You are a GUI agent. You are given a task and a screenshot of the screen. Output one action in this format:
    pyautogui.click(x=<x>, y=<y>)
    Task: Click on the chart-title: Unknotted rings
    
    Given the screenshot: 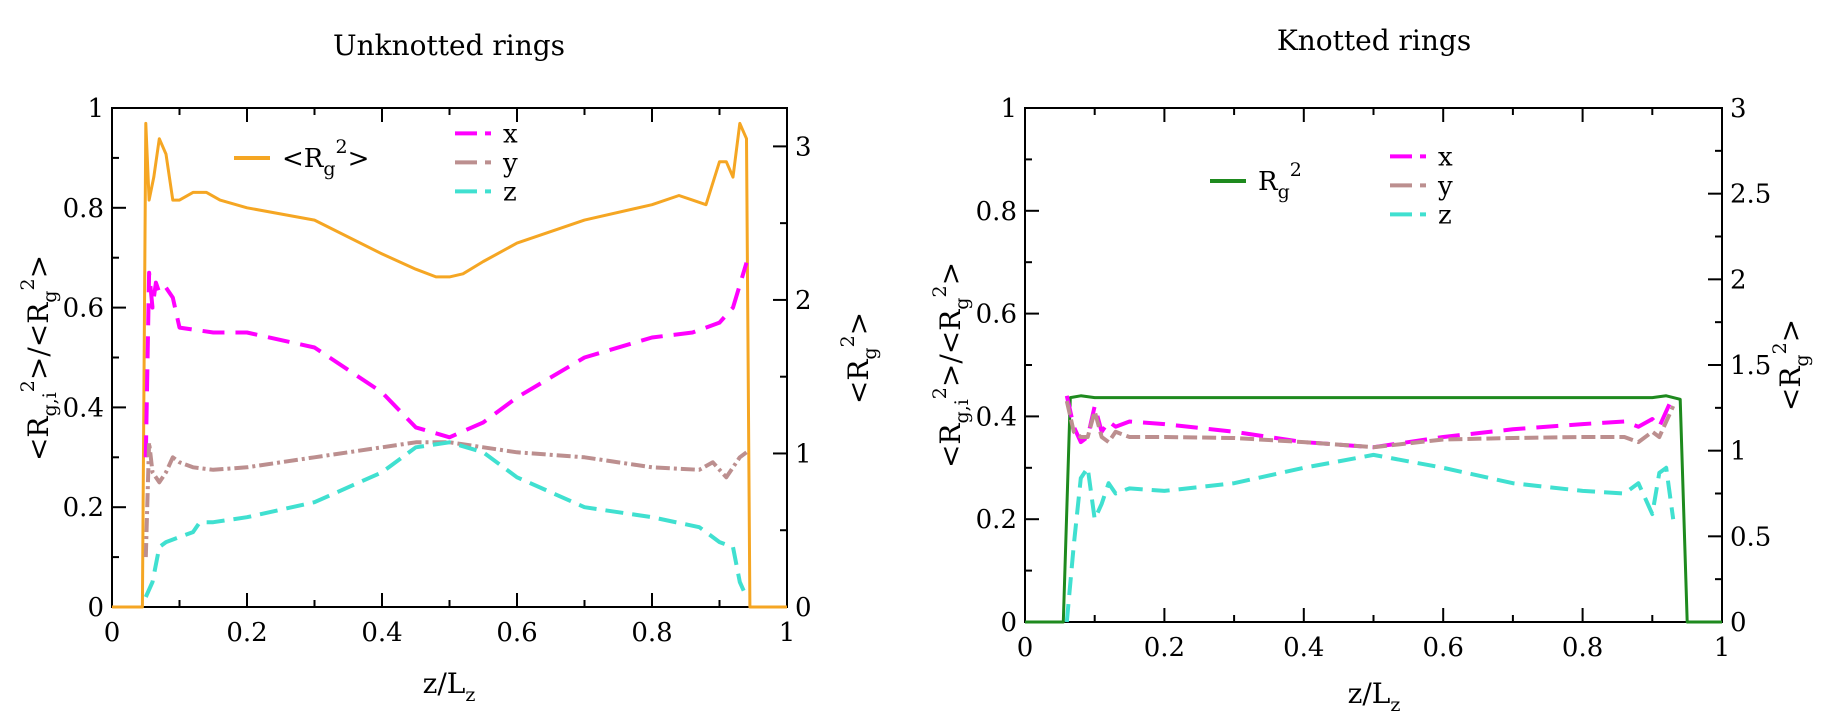 What is the action you would take?
    pyautogui.click(x=449, y=45)
    